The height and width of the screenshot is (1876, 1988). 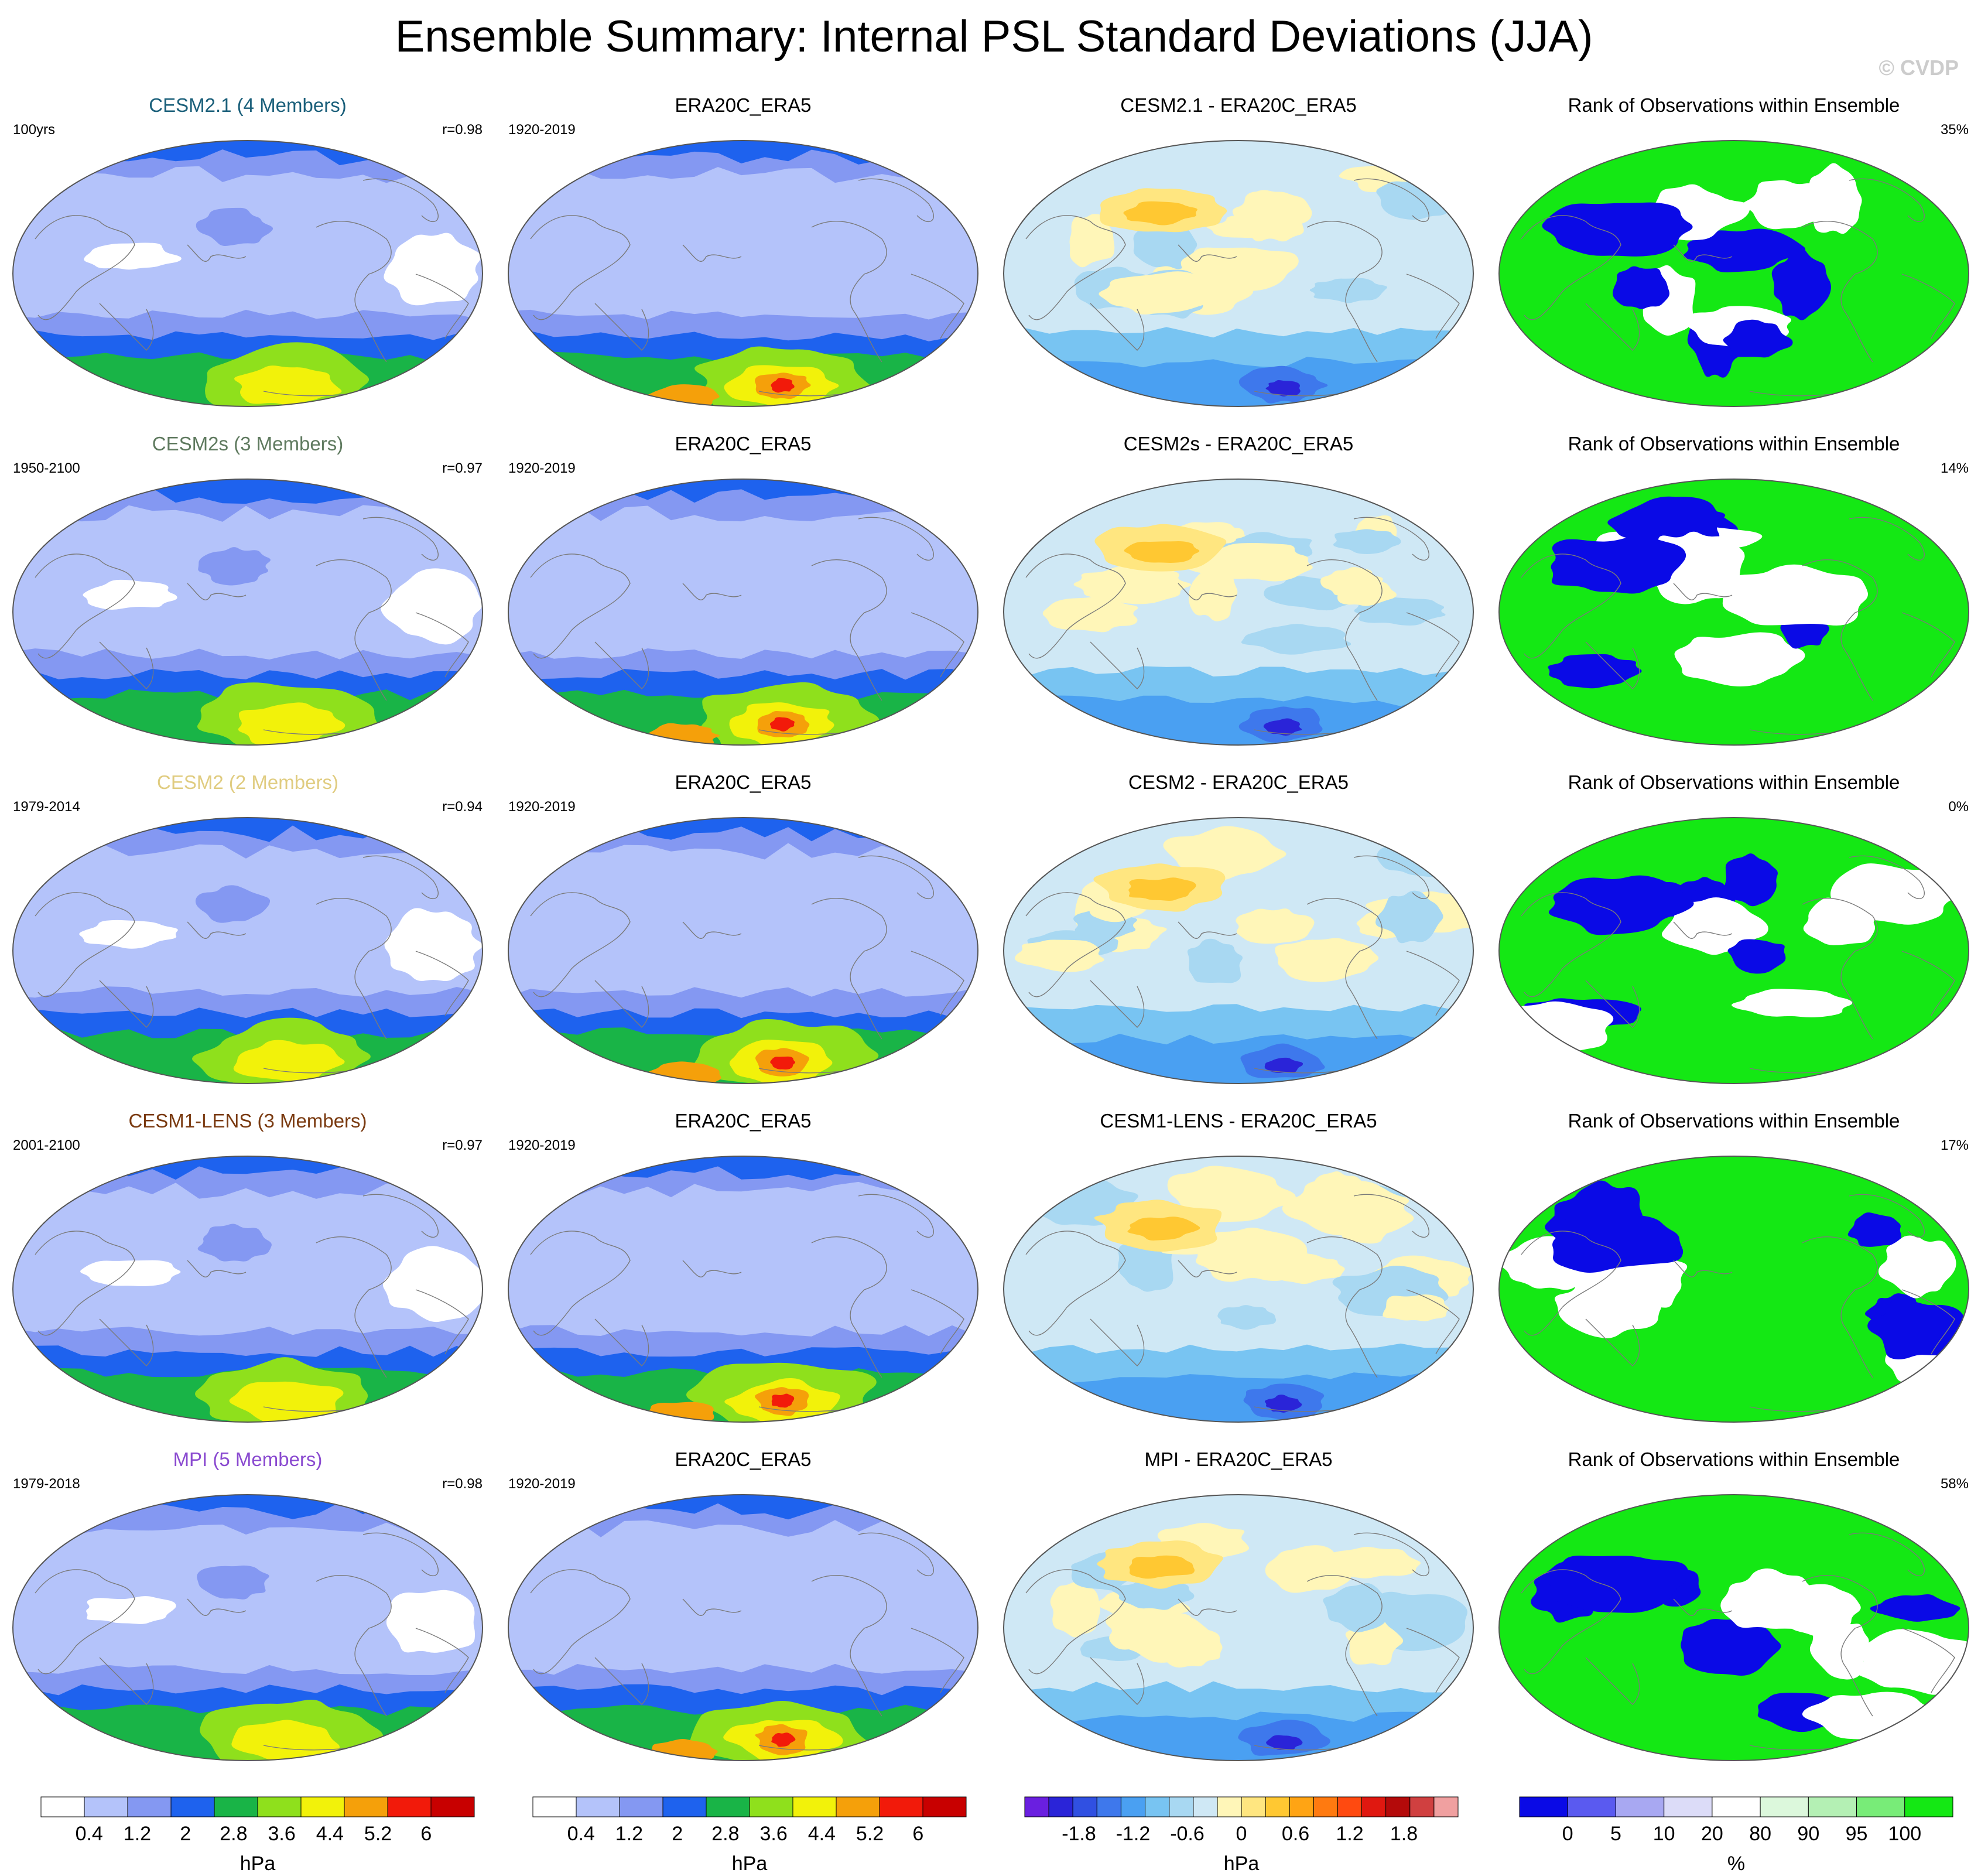 What do you see at coordinates (1736, 1820) in the screenshot?
I see `colorbar-swatches: 0 5 10 20 80 90 95 100` at bounding box center [1736, 1820].